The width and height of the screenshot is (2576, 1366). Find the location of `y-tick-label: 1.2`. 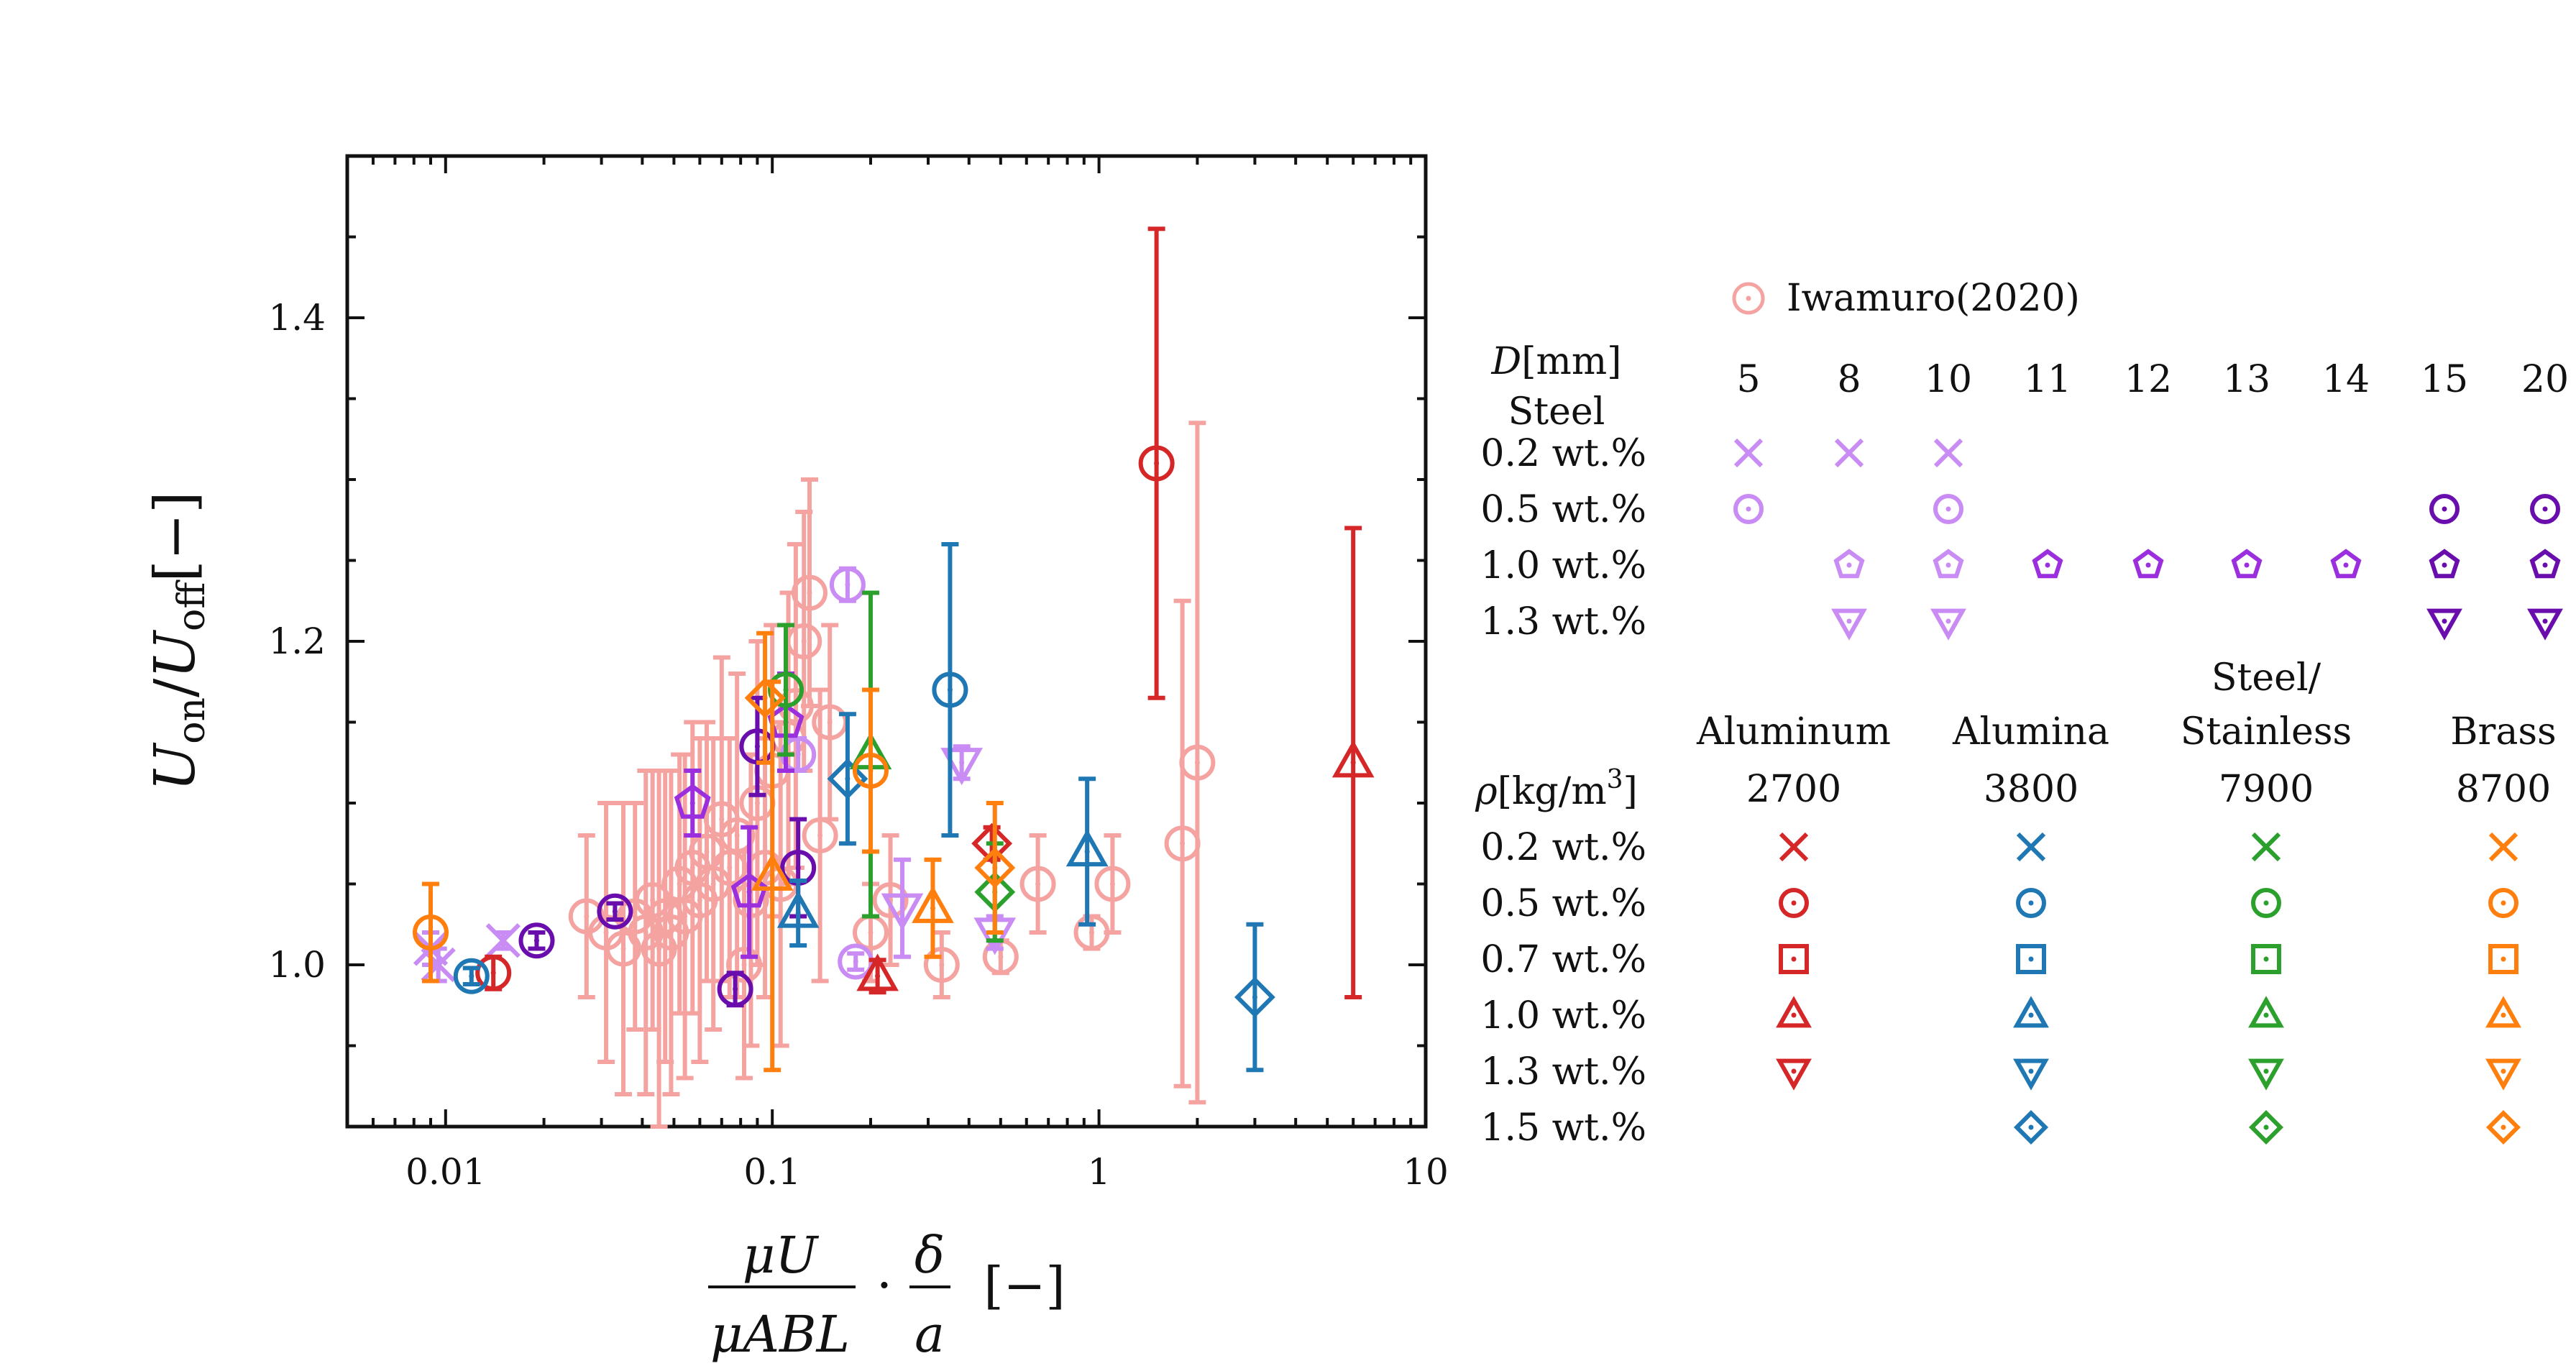

y-tick-label: 1.2 is located at coordinates (297, 641).